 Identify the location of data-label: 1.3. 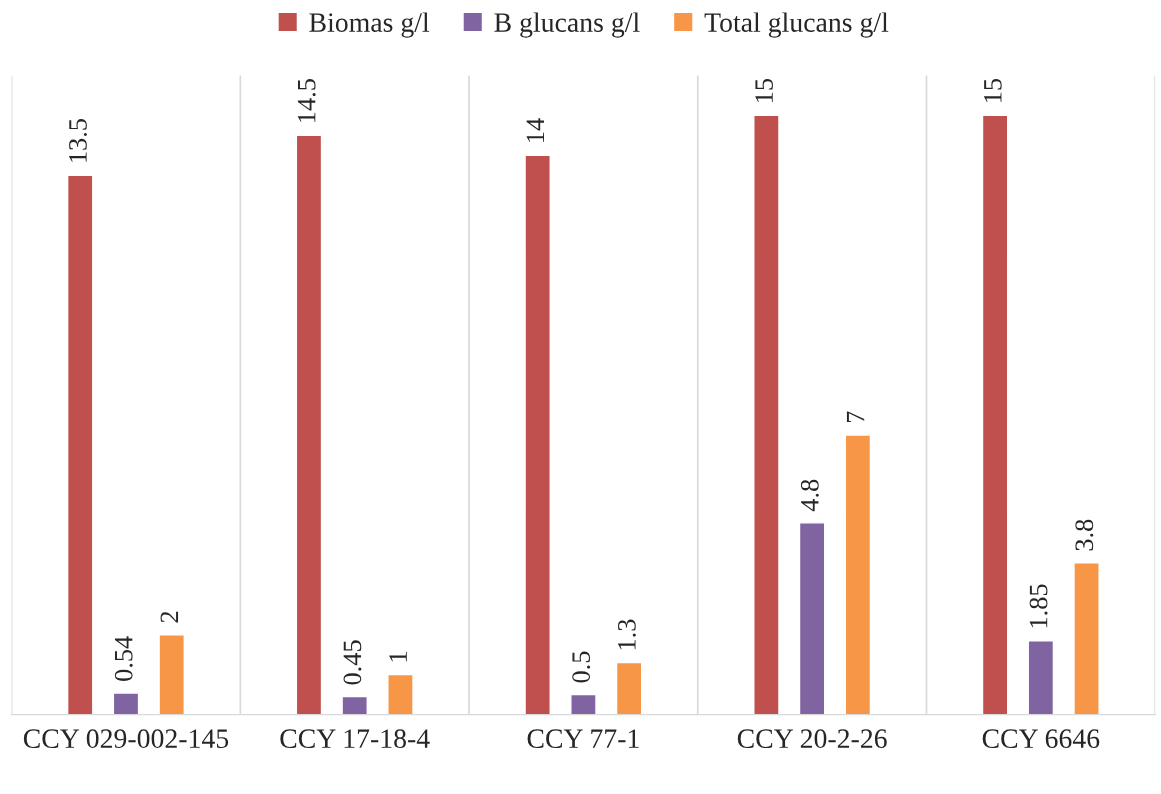
(627, 634).